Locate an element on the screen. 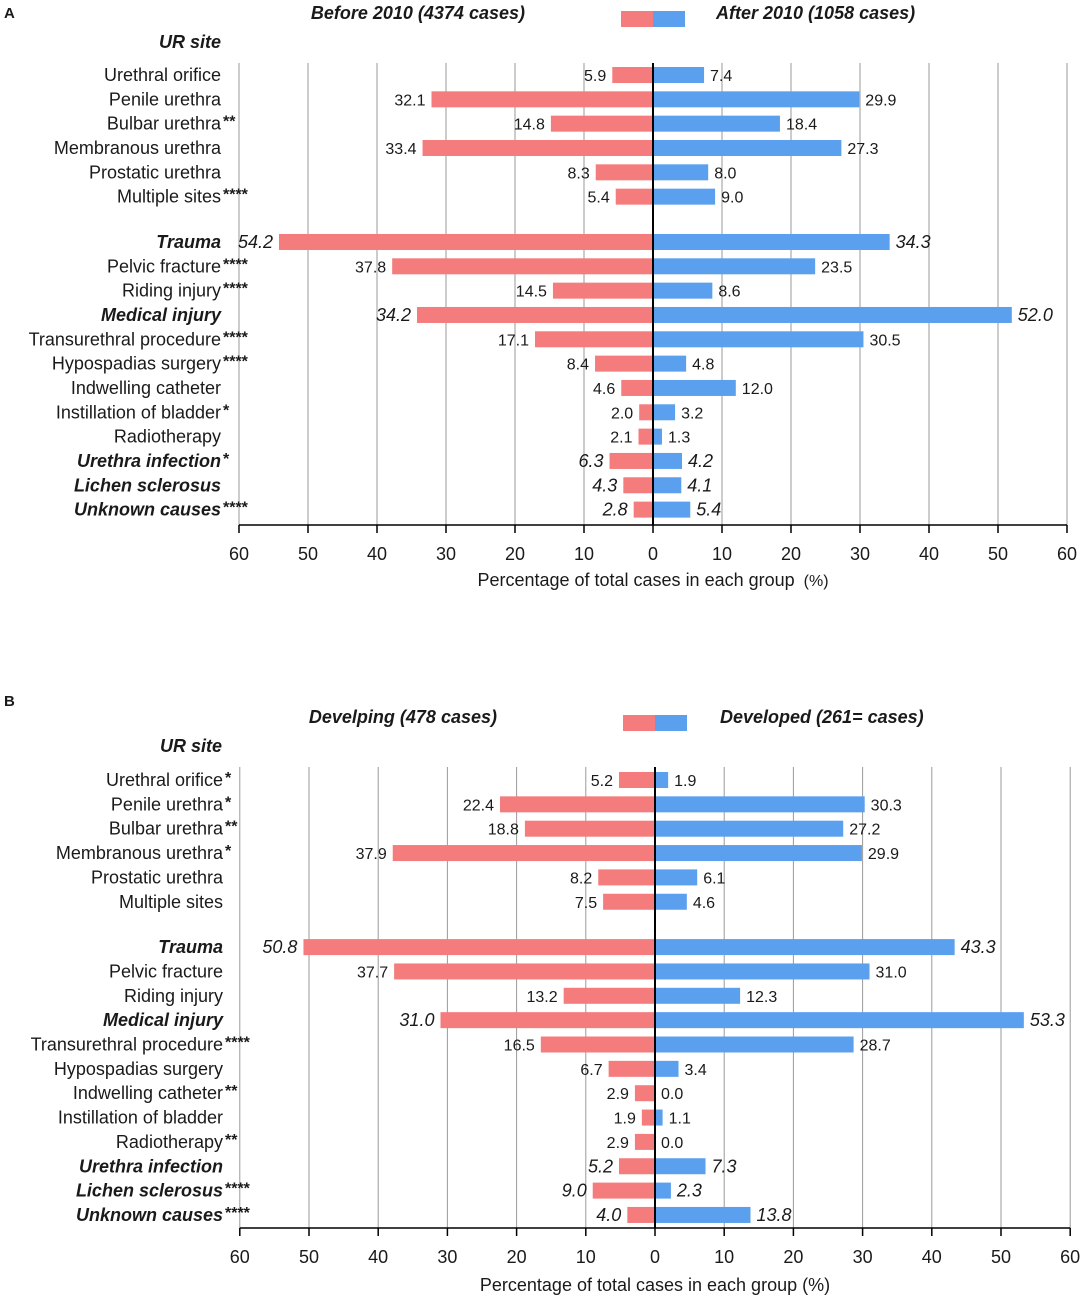  category-row: Indwelling catheter 4.6 12.0 is located at coordinates (422, 388).